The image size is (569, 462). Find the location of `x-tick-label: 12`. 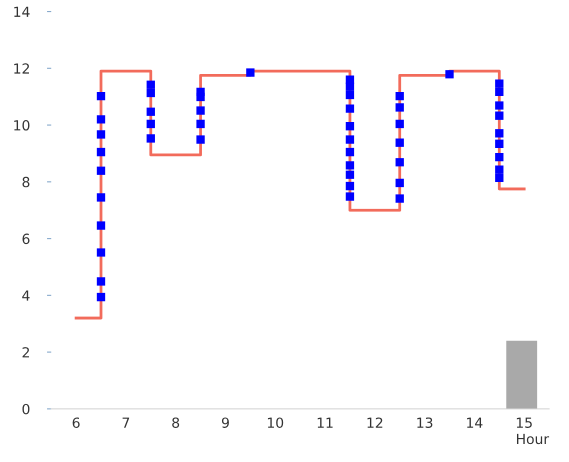

x-tick-label: 12 is located at coordinates (375, 422).